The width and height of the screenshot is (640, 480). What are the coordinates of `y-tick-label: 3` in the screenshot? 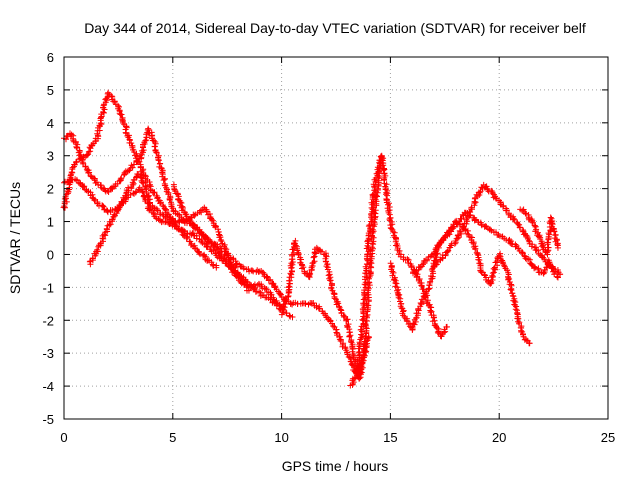 It's located at (50, 156).